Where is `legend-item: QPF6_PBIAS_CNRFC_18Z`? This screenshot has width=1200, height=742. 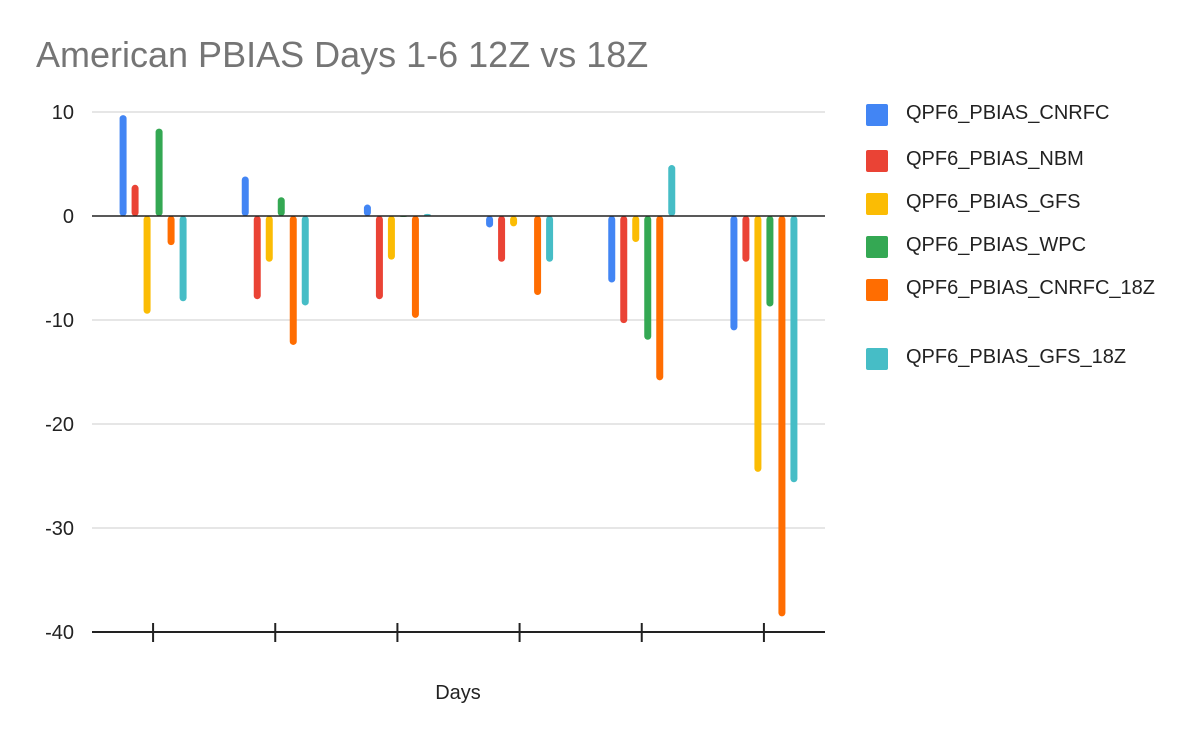
legend-item: QPF6_PBIAS_CNRFC_18Z is located at coordinates (1021, 289).